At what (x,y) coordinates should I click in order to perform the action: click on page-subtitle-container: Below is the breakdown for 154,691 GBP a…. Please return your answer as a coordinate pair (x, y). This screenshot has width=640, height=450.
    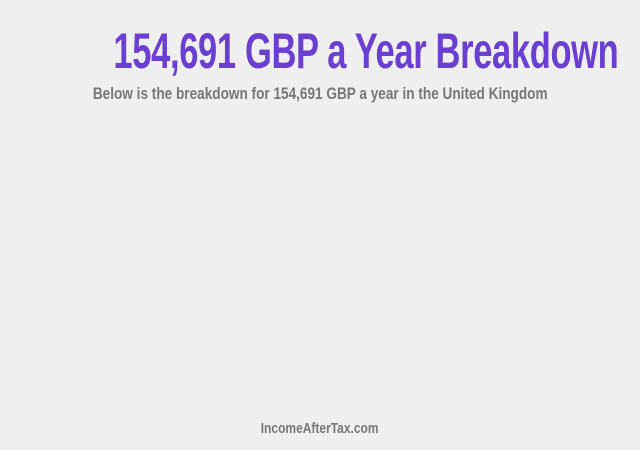
    Looking at the image, I should click on (320, 94).